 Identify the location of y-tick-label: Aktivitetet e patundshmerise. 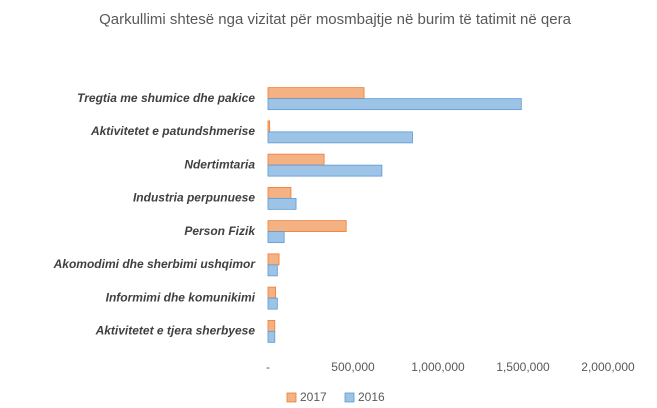
(172, 131).